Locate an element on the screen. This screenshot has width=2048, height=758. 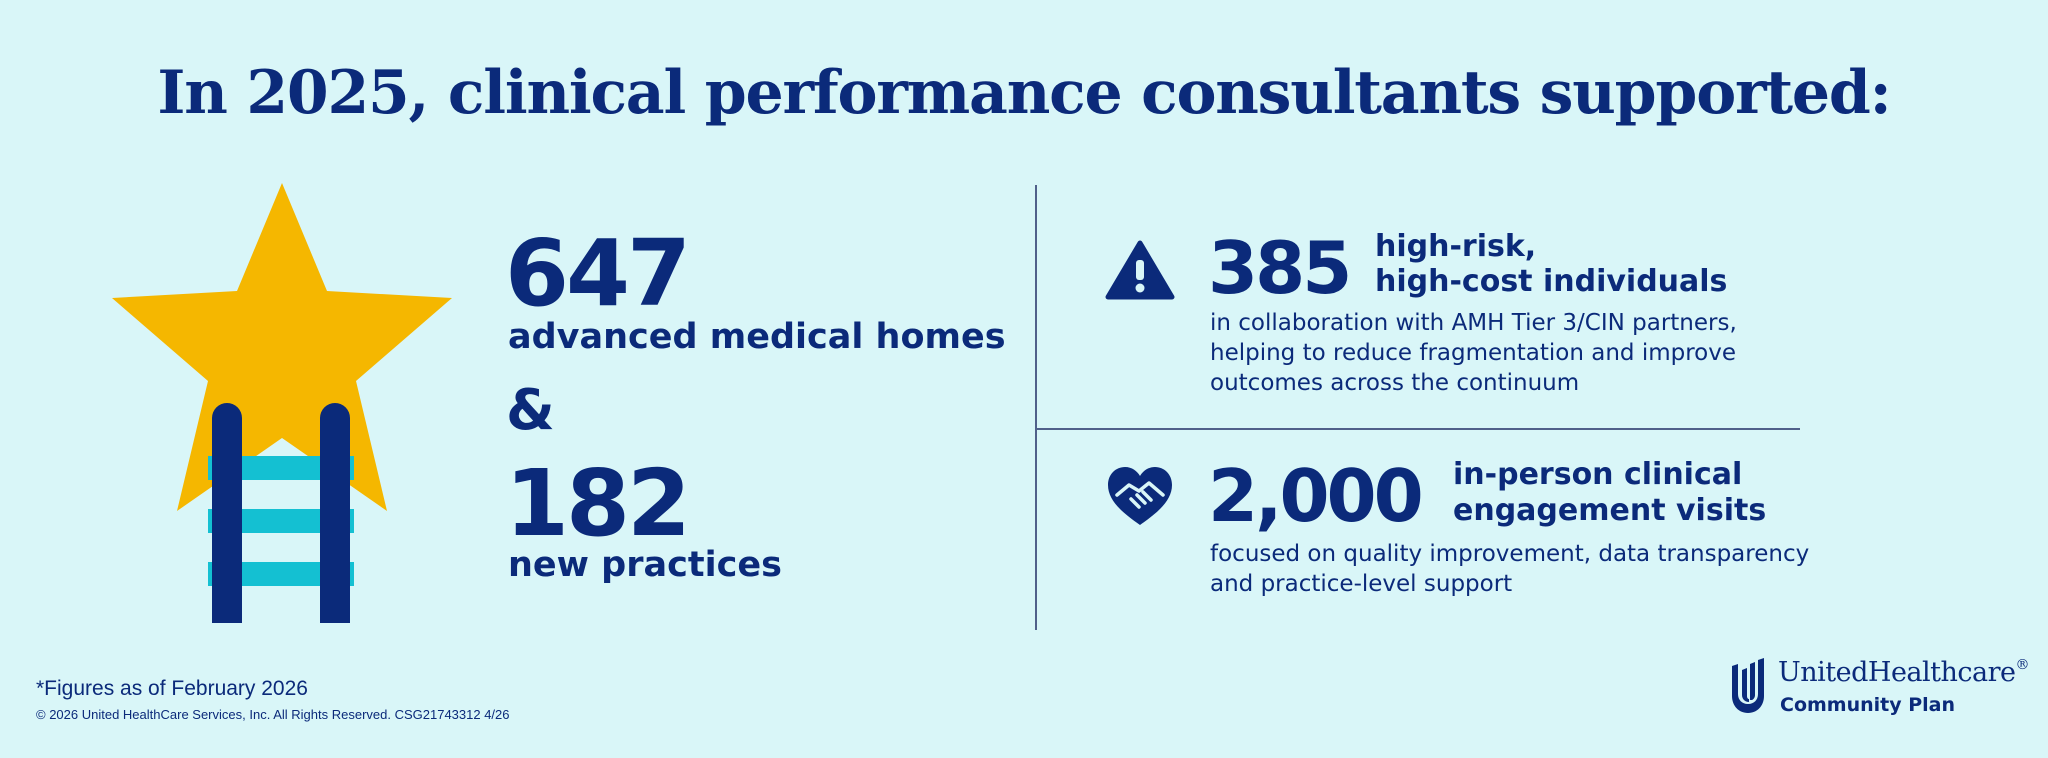
ladder-rail-right is located at coordinates (335, 513).